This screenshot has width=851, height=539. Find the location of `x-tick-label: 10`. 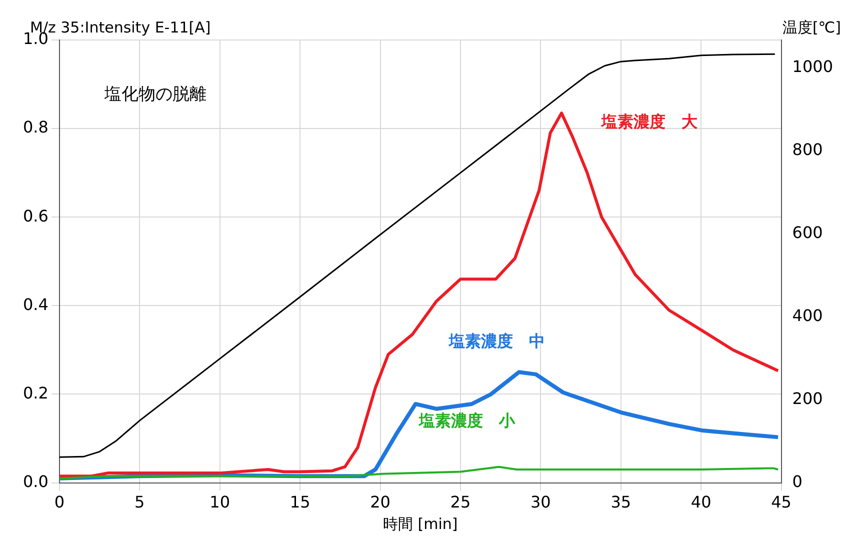

x-tick-label: 10 is located at coordinates (220, 502).